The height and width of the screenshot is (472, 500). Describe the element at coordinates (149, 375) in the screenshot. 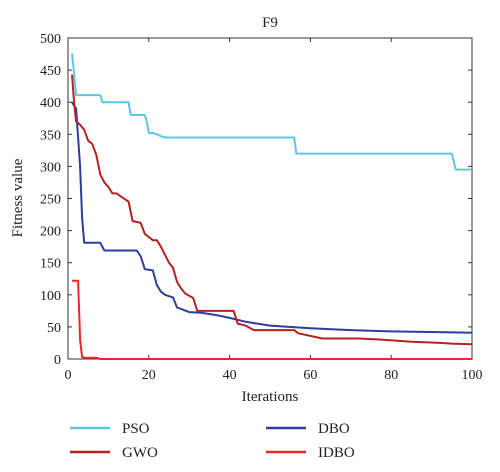

I see `x-tick-label: 20` at that location.